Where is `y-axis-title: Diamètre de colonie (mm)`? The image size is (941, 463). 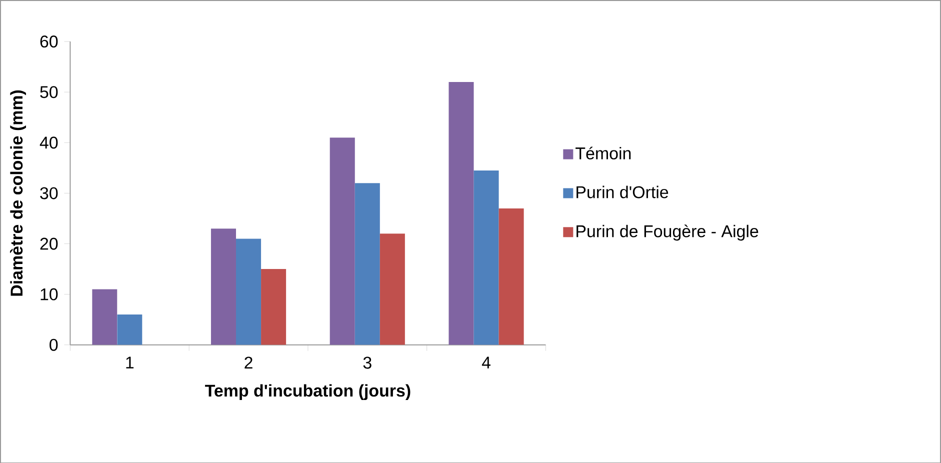 y-axis-title: Diamètre de colonie (mm) is located at coordinates (18, 193).